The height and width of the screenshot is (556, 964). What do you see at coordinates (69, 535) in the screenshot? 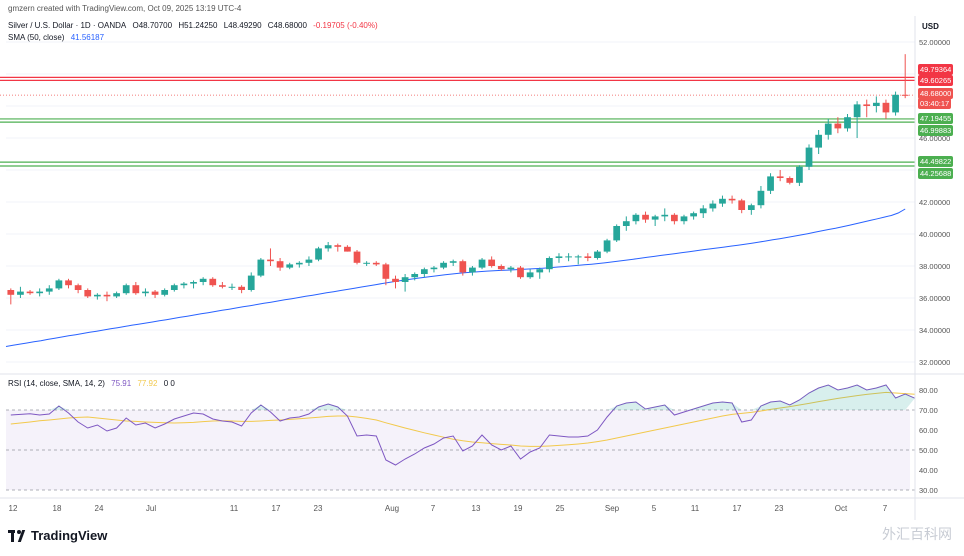
I see `brand-name: TradingView` at bounding box center [69, 535].